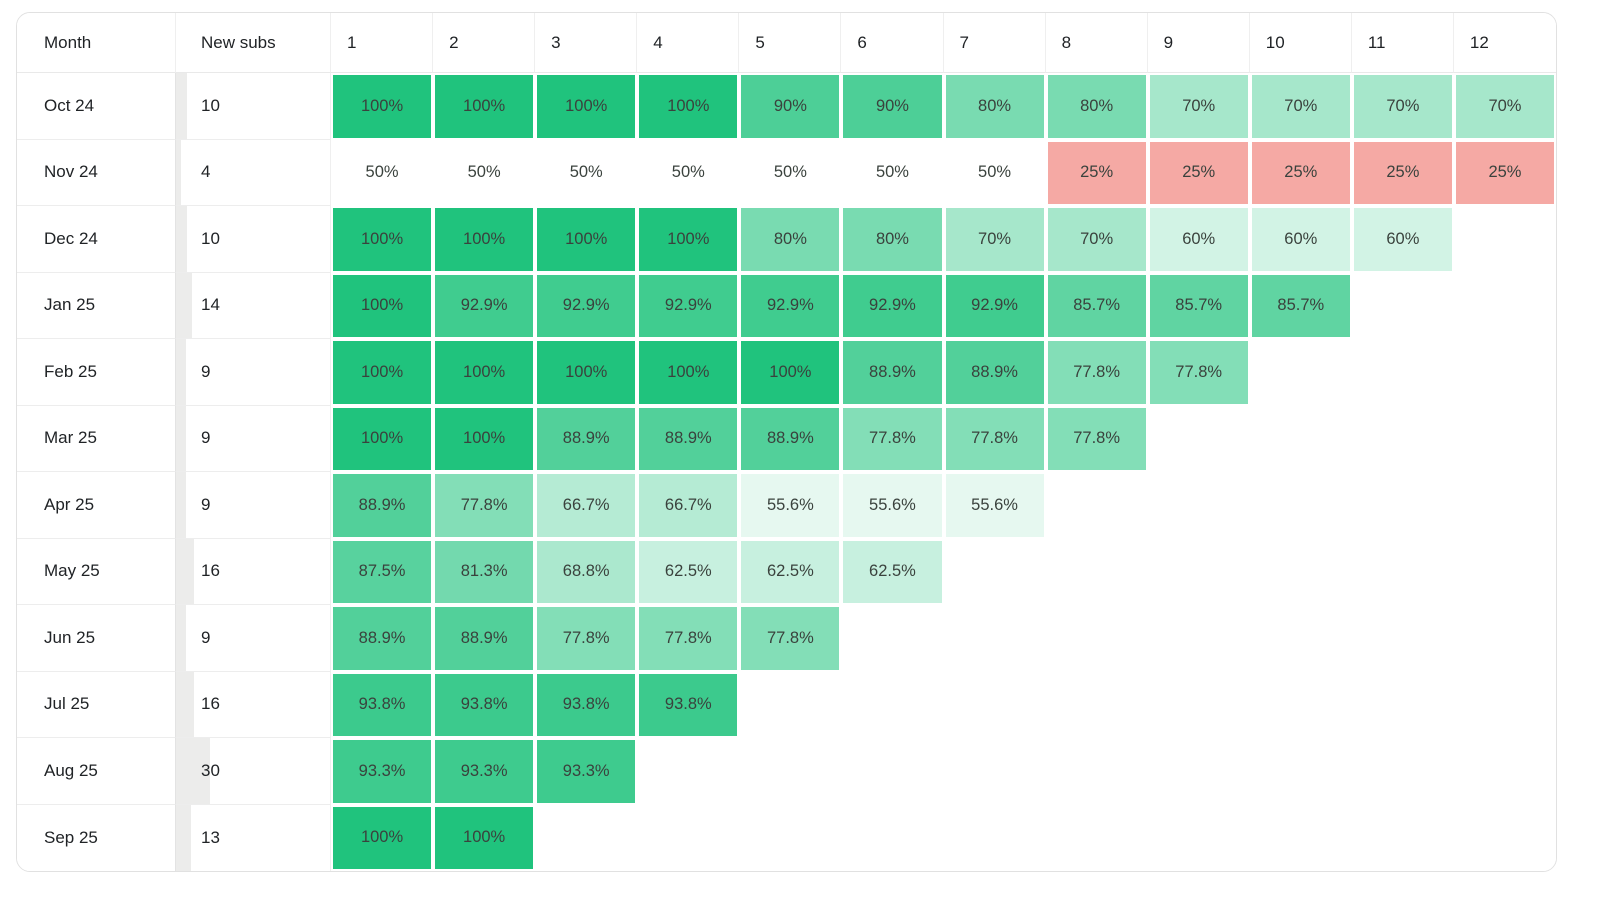 This screenshot has width=1600, height=909. I want to click on retention-cell: 80%, so click(1096, 106).